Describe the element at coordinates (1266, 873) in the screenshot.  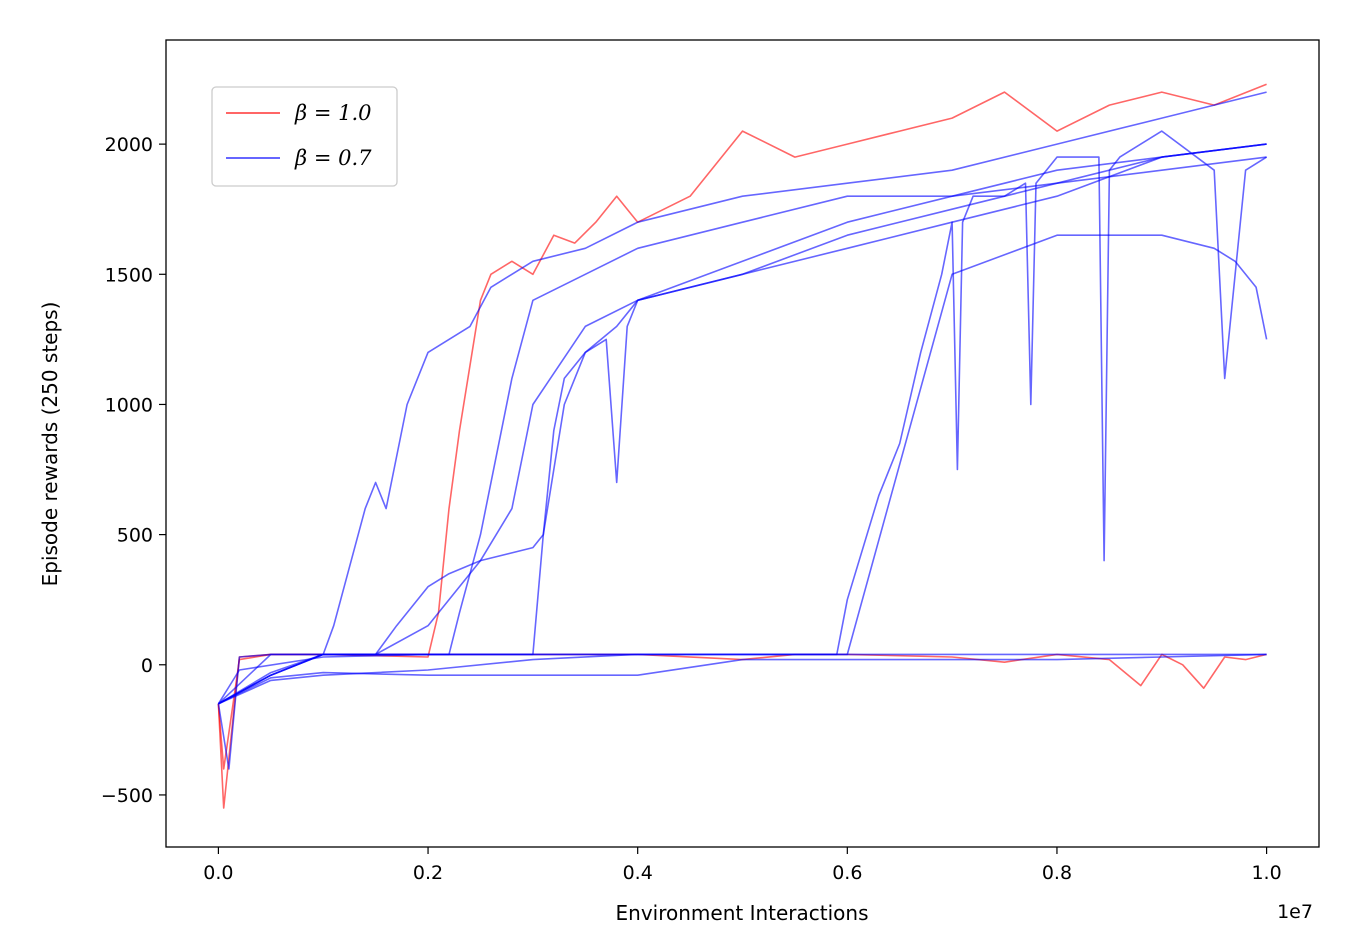
I see `x-tick-label: 1.0` at that location.